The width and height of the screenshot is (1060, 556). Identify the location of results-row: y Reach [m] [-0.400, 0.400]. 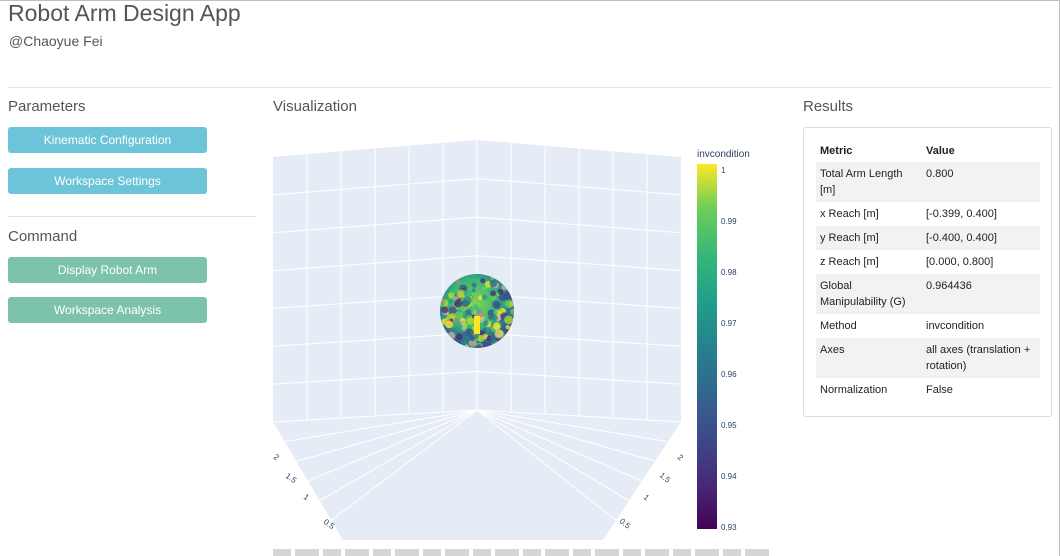
(928, 238).